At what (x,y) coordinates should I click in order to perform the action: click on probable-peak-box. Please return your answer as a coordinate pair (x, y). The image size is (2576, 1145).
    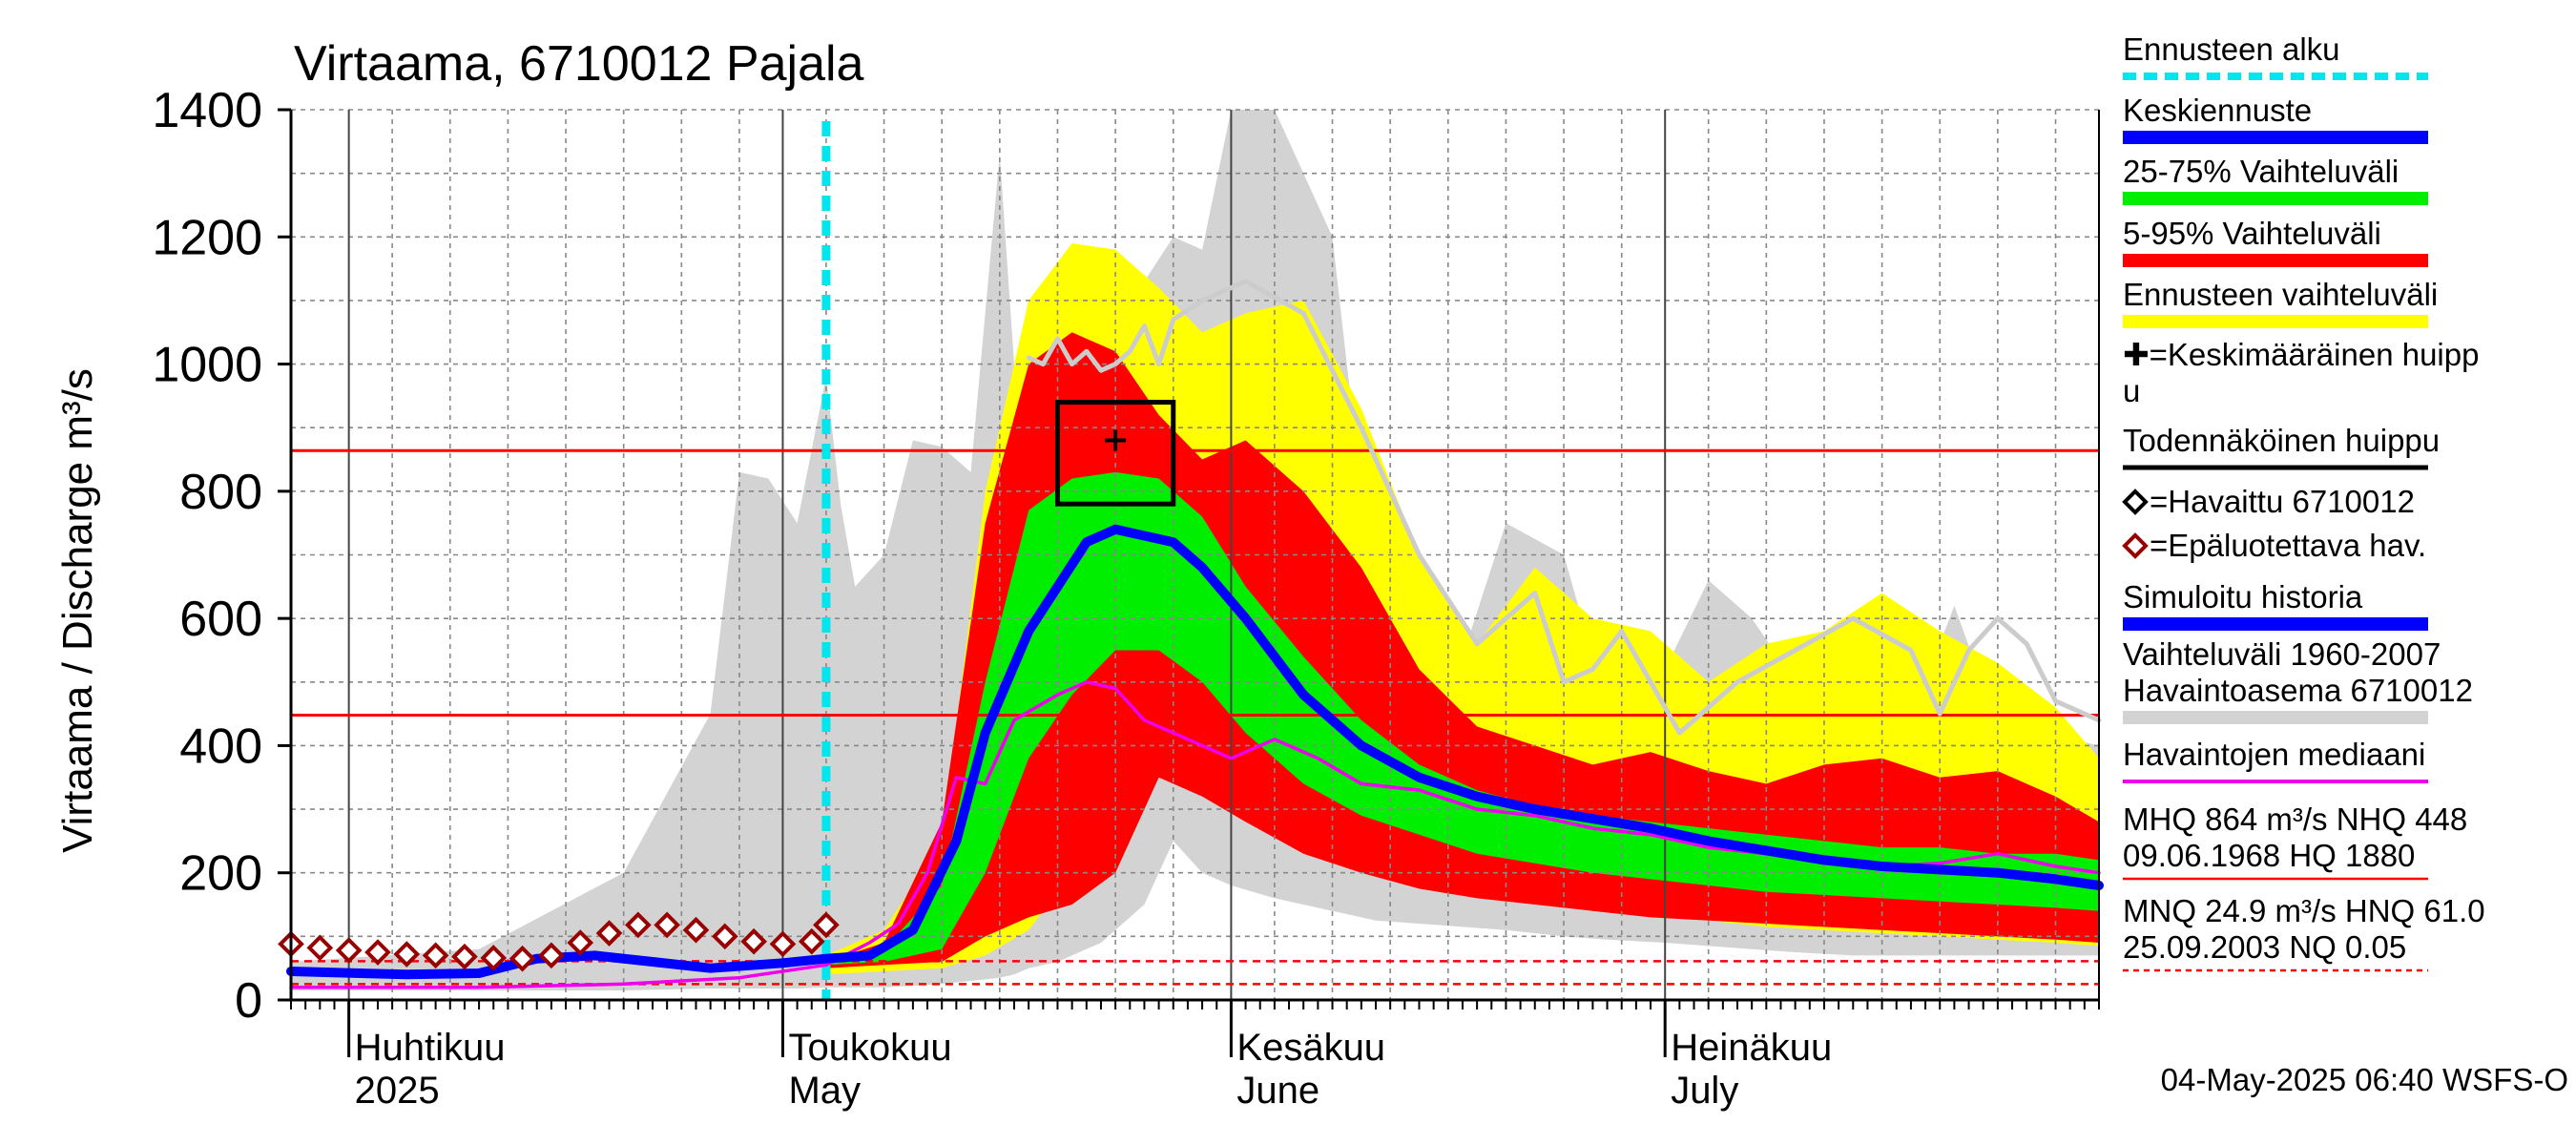
    Looking at the image, I should click on (1115, 454).